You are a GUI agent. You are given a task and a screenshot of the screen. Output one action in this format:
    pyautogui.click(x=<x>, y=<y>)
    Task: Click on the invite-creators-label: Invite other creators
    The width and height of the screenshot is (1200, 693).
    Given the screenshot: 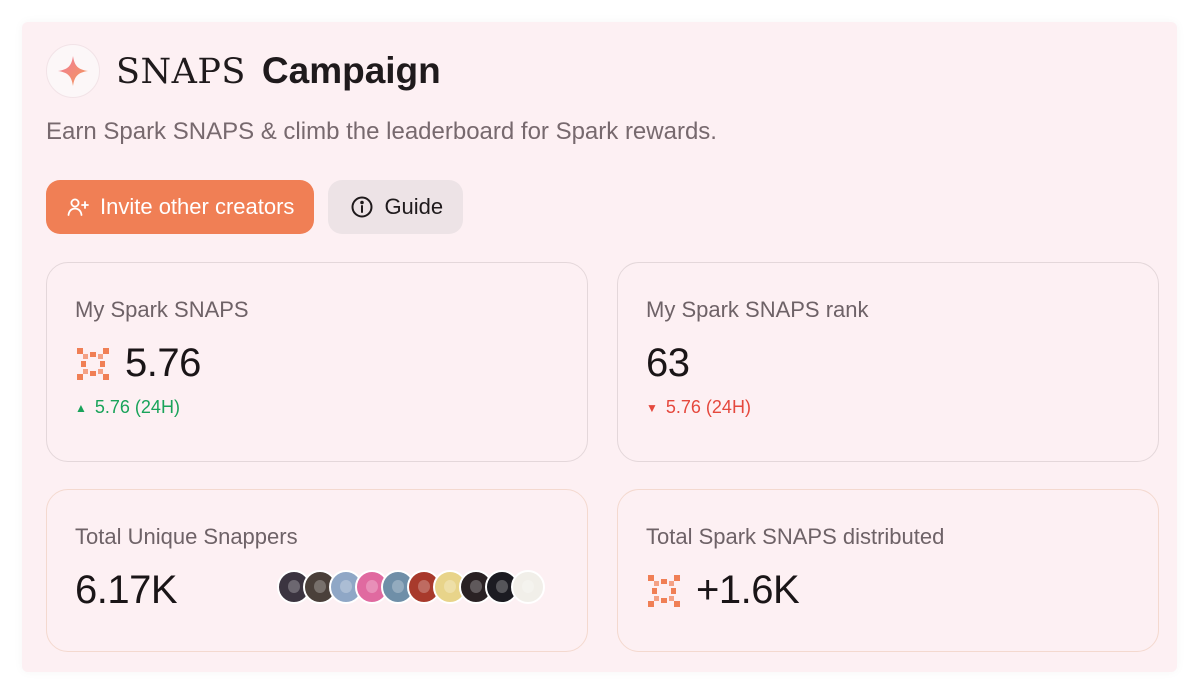 What is the action you would take?
    pyautogui.click(x=197, y=206)
    